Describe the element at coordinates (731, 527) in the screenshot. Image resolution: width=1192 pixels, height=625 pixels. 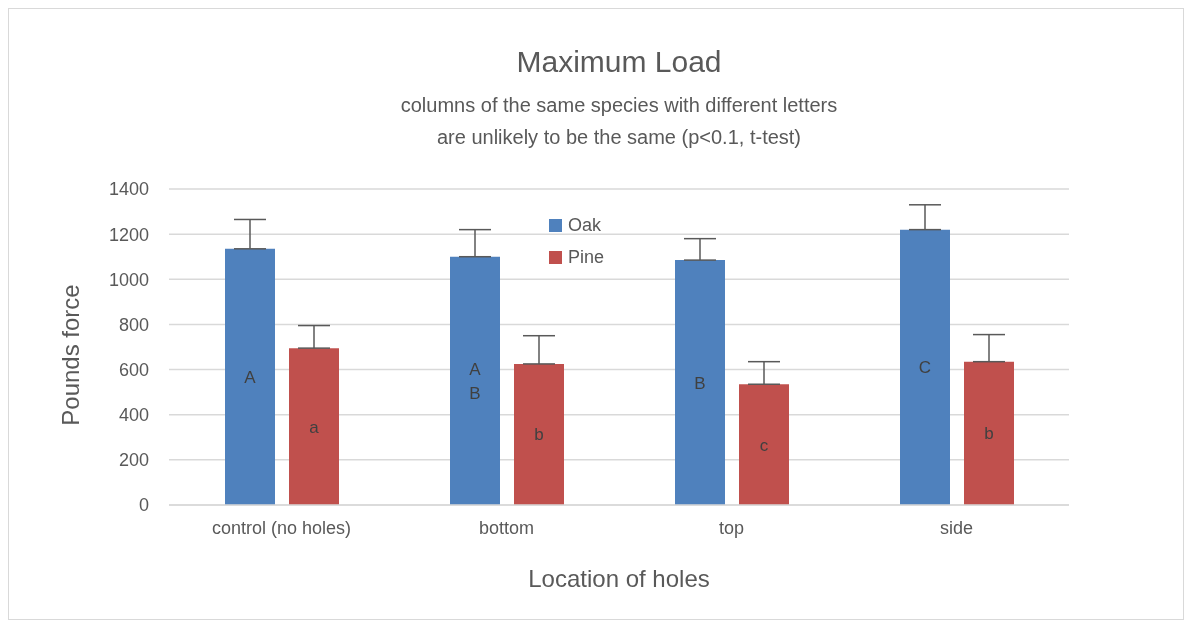
I see `x-tick-label: top` at that location.